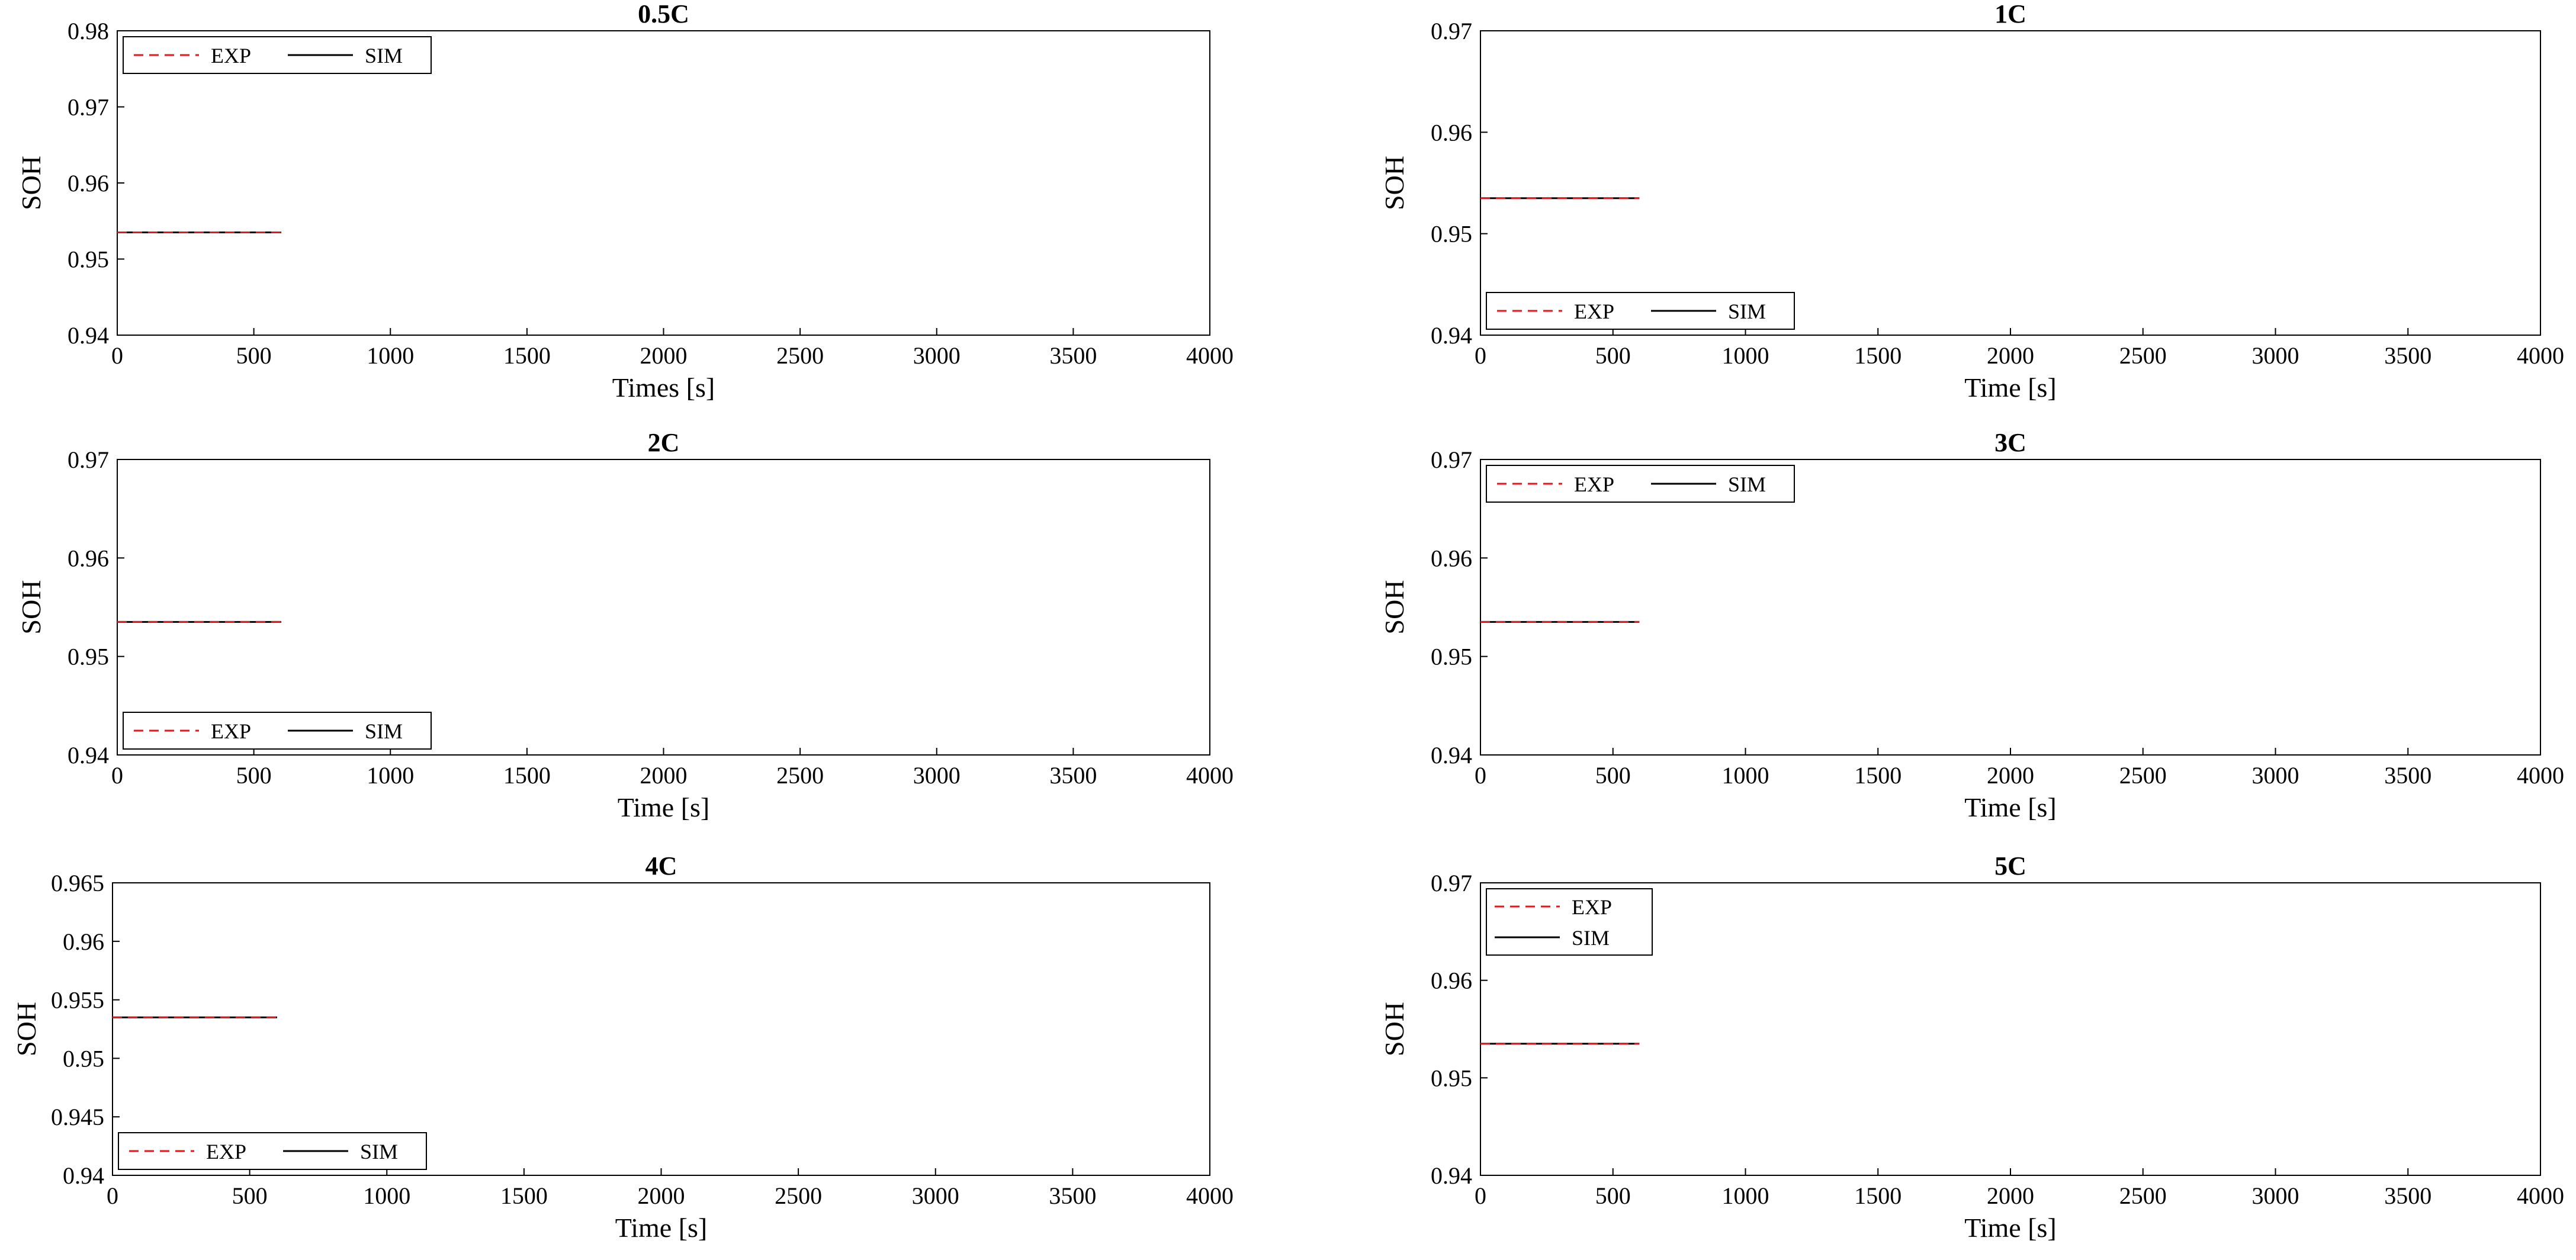 The height and width of the screenshot is (1260, 2576). What do you see at coordinates (77, 1000) in the screenshot?
I see `y-tick-label: 0.955` at bounding box center [77, 1000].